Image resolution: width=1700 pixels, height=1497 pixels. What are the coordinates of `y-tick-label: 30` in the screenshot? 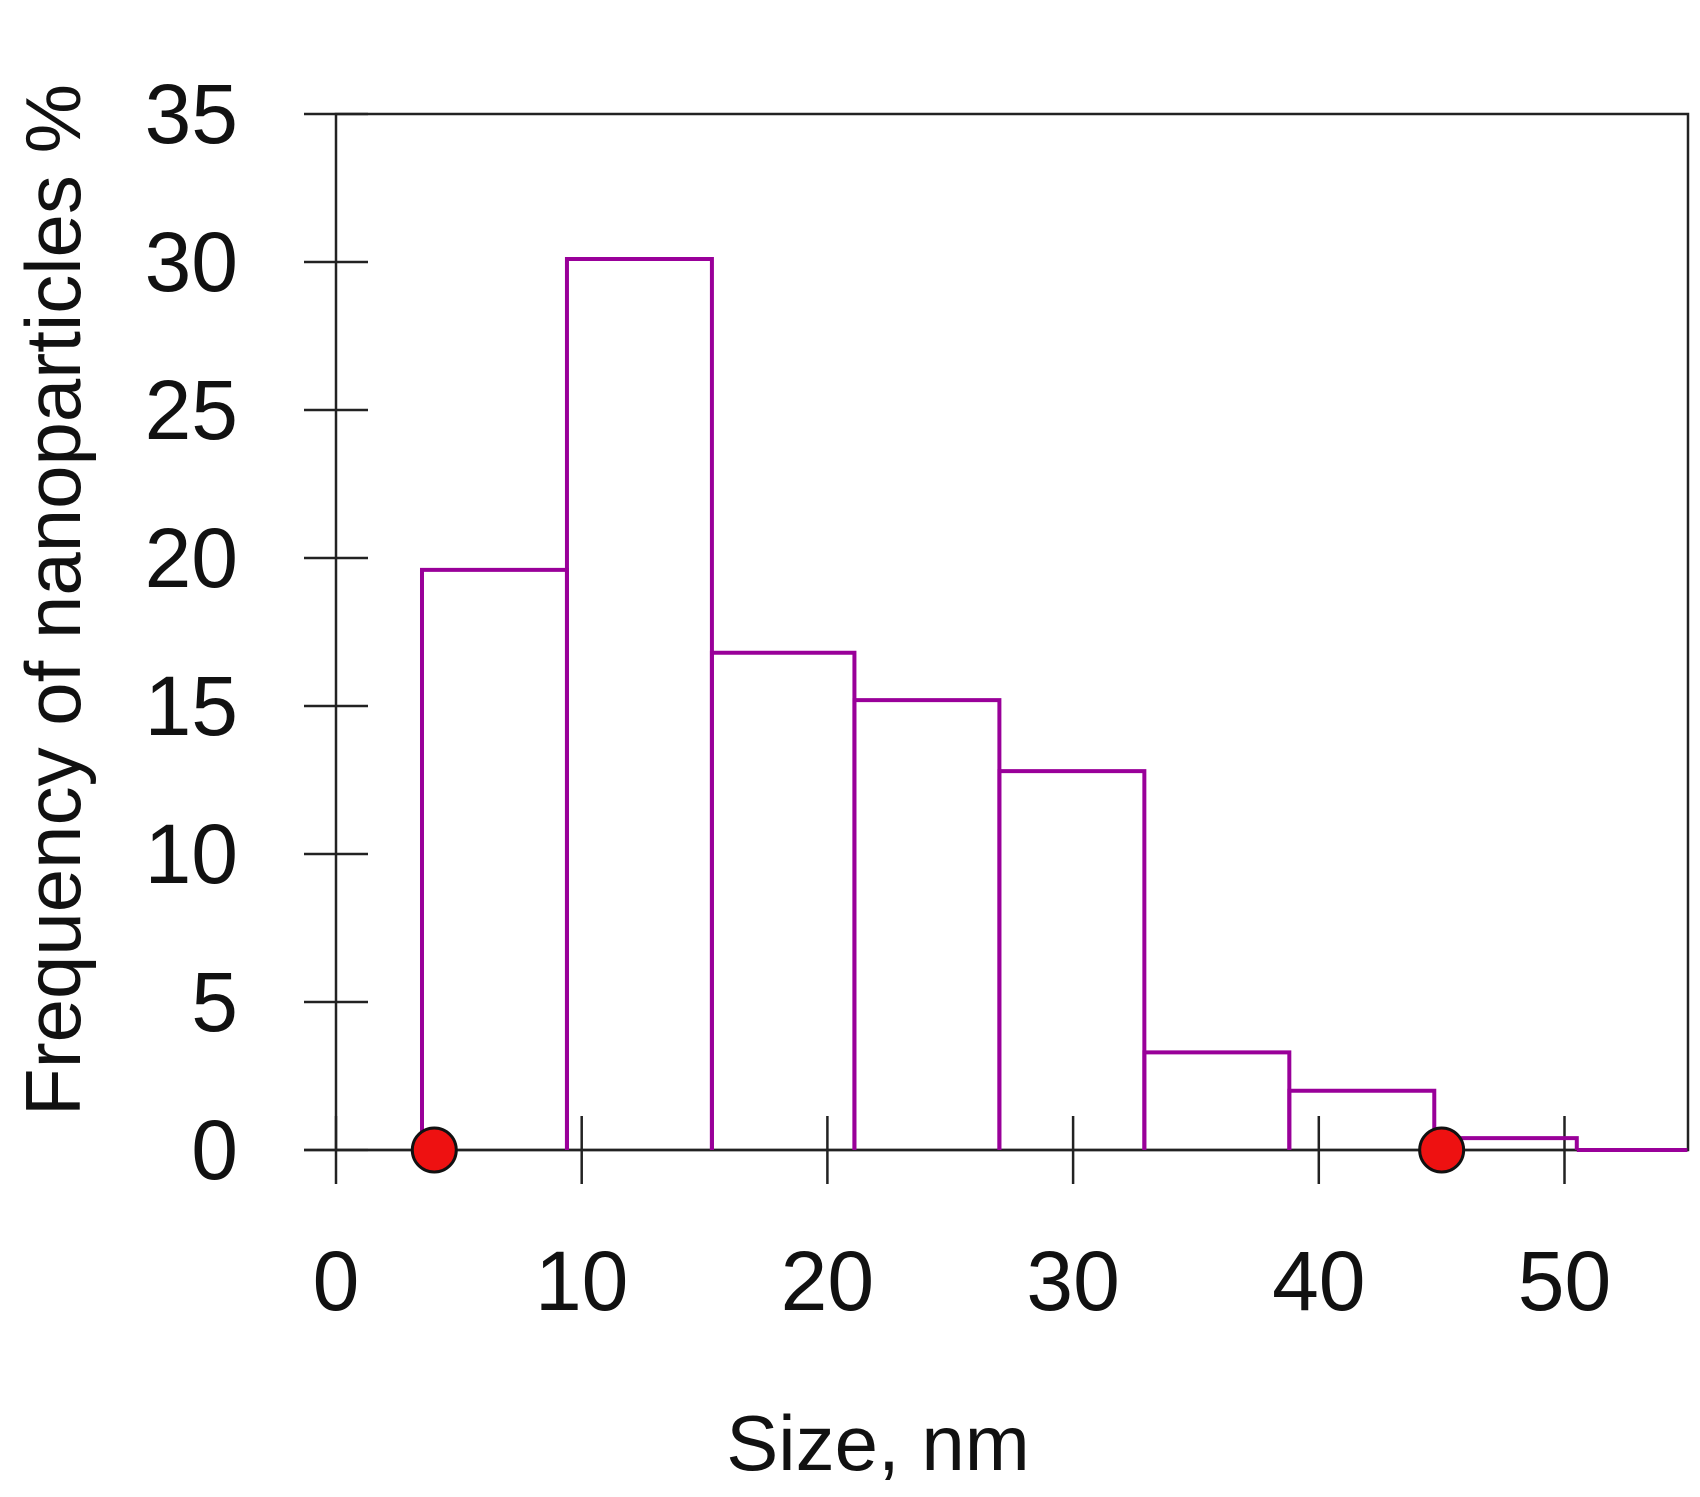 It's located at (191, 262).